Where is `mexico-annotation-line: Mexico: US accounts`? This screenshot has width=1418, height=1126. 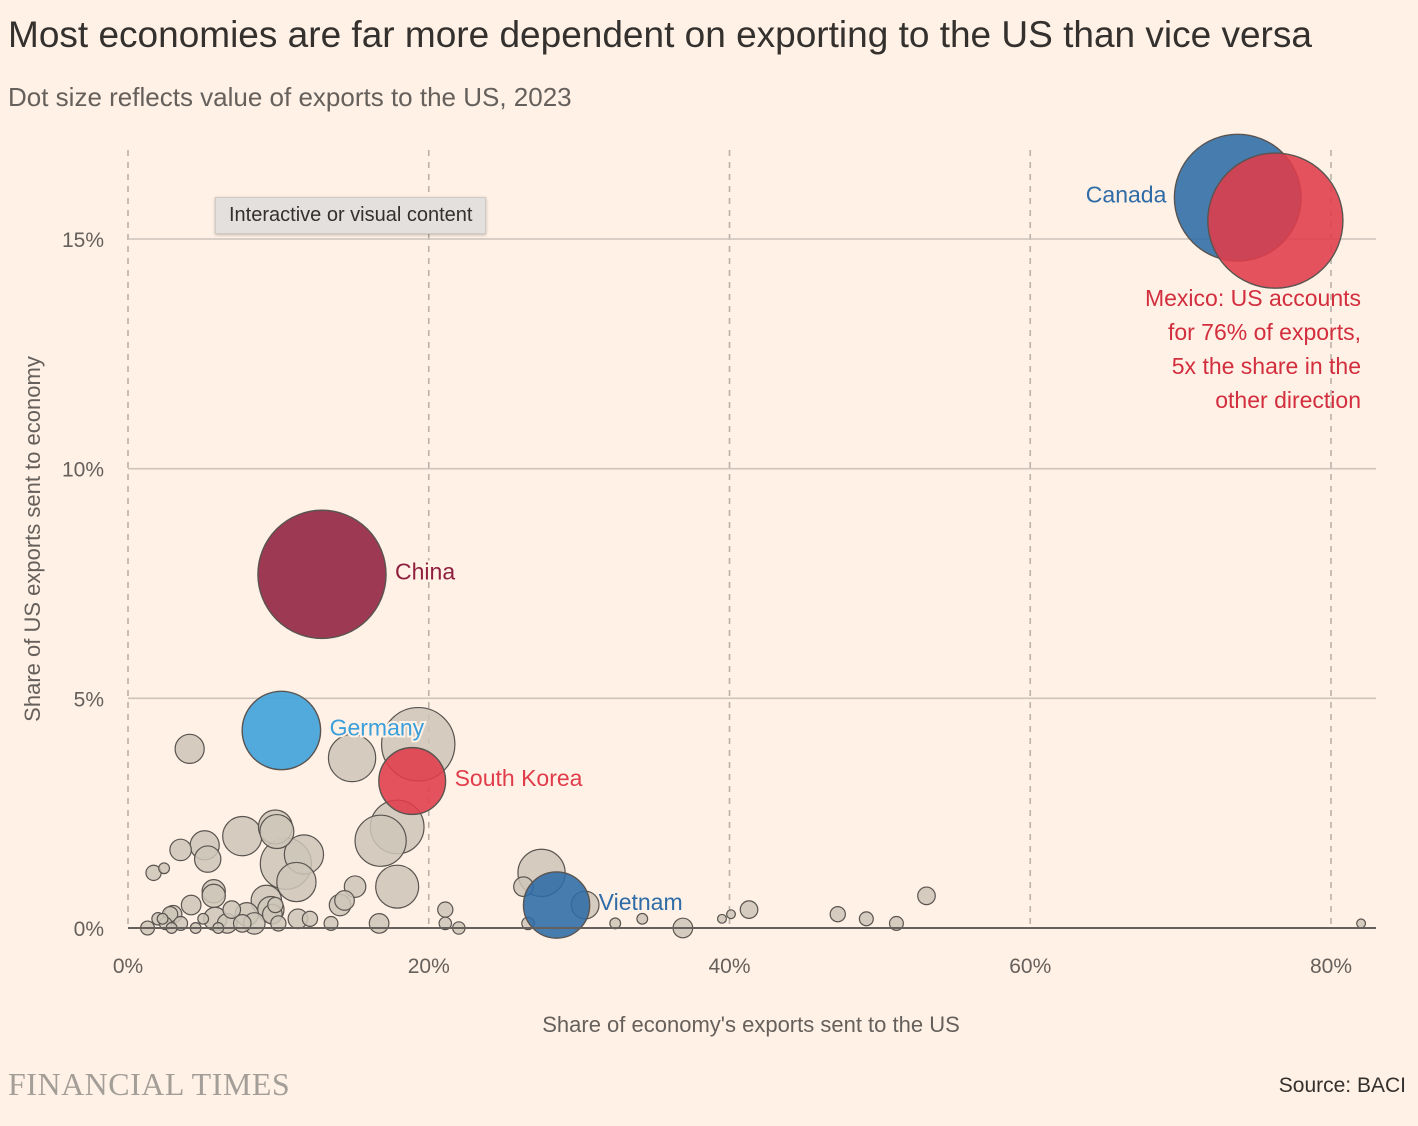
mexico-annotation-line: Mexico: US accounts is located at coordinates (1253, 298).